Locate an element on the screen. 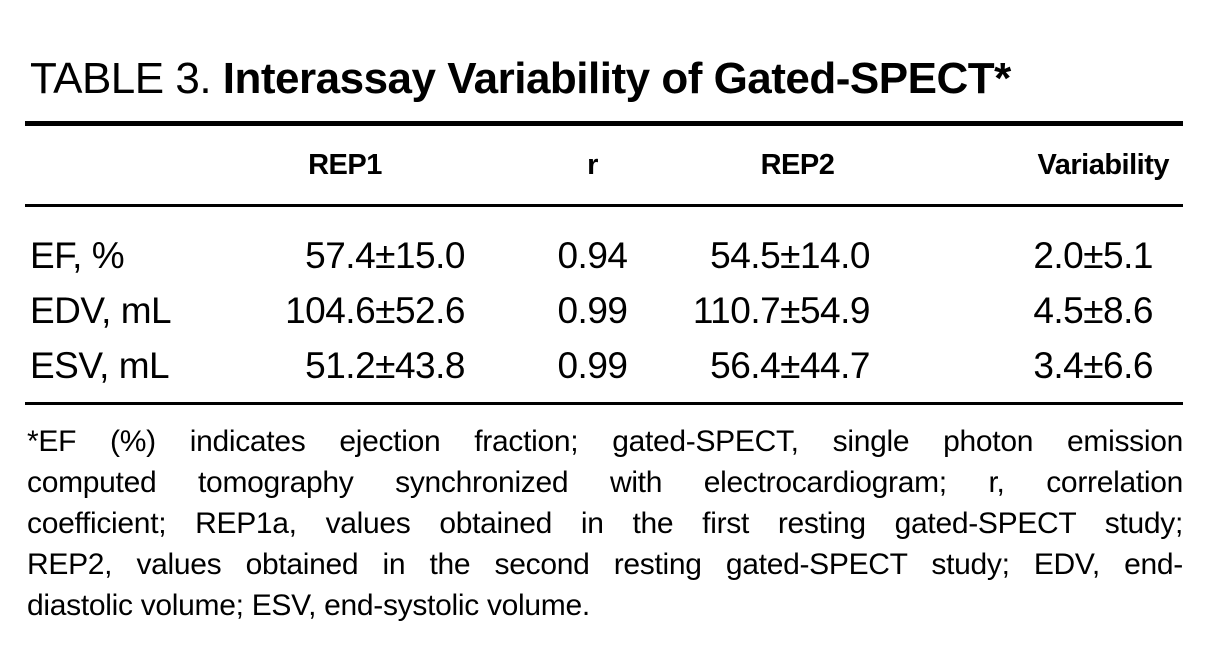 This screenshot has height=653, width=1208. row-label: ESV, mL is located at coordinates (100, 365).